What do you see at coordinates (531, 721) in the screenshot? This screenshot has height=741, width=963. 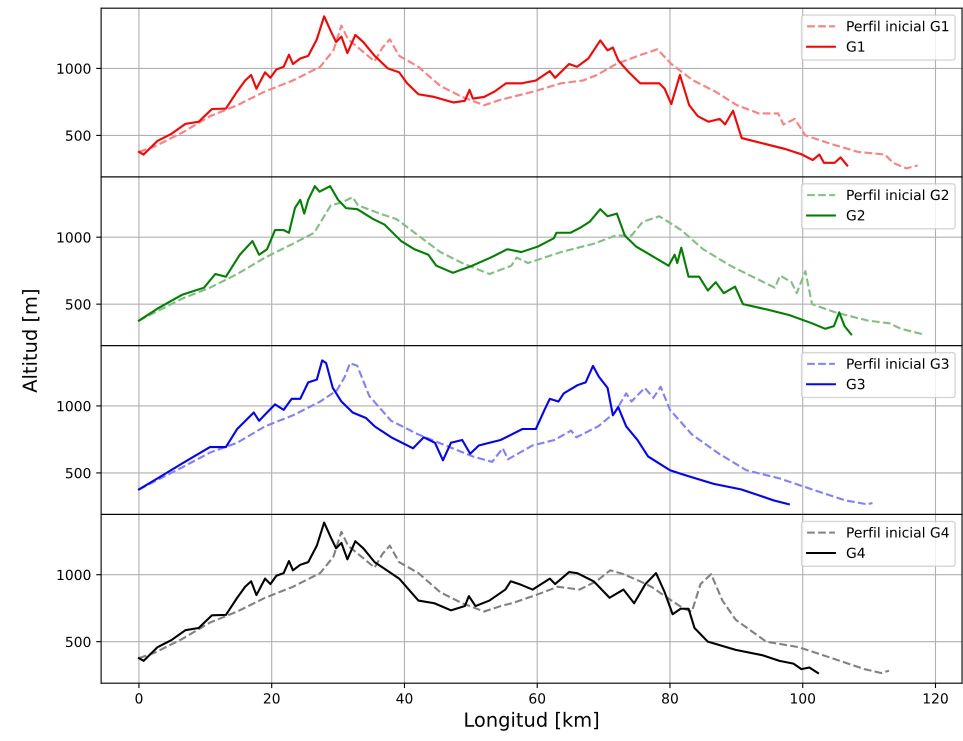 I see `x-axis-title: Longitud [km]` at bounding box center [531, 721].